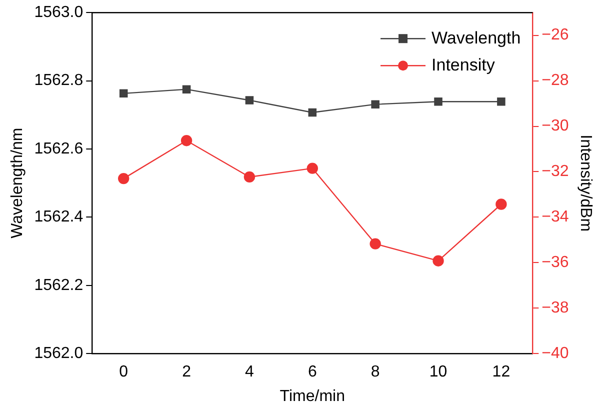  What do you see at coordinates (555, 217) in the screenshot?
I see `y2-tick-label: −34` at bounding box center [555, 217].